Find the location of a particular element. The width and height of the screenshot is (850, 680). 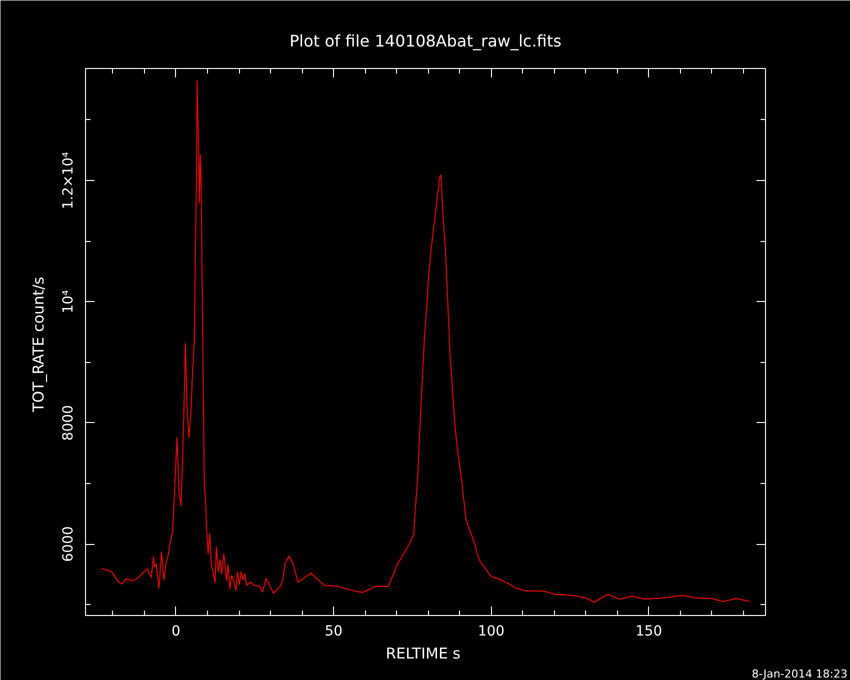

x-tick-label: 150 is located at coordinates (648, 632).